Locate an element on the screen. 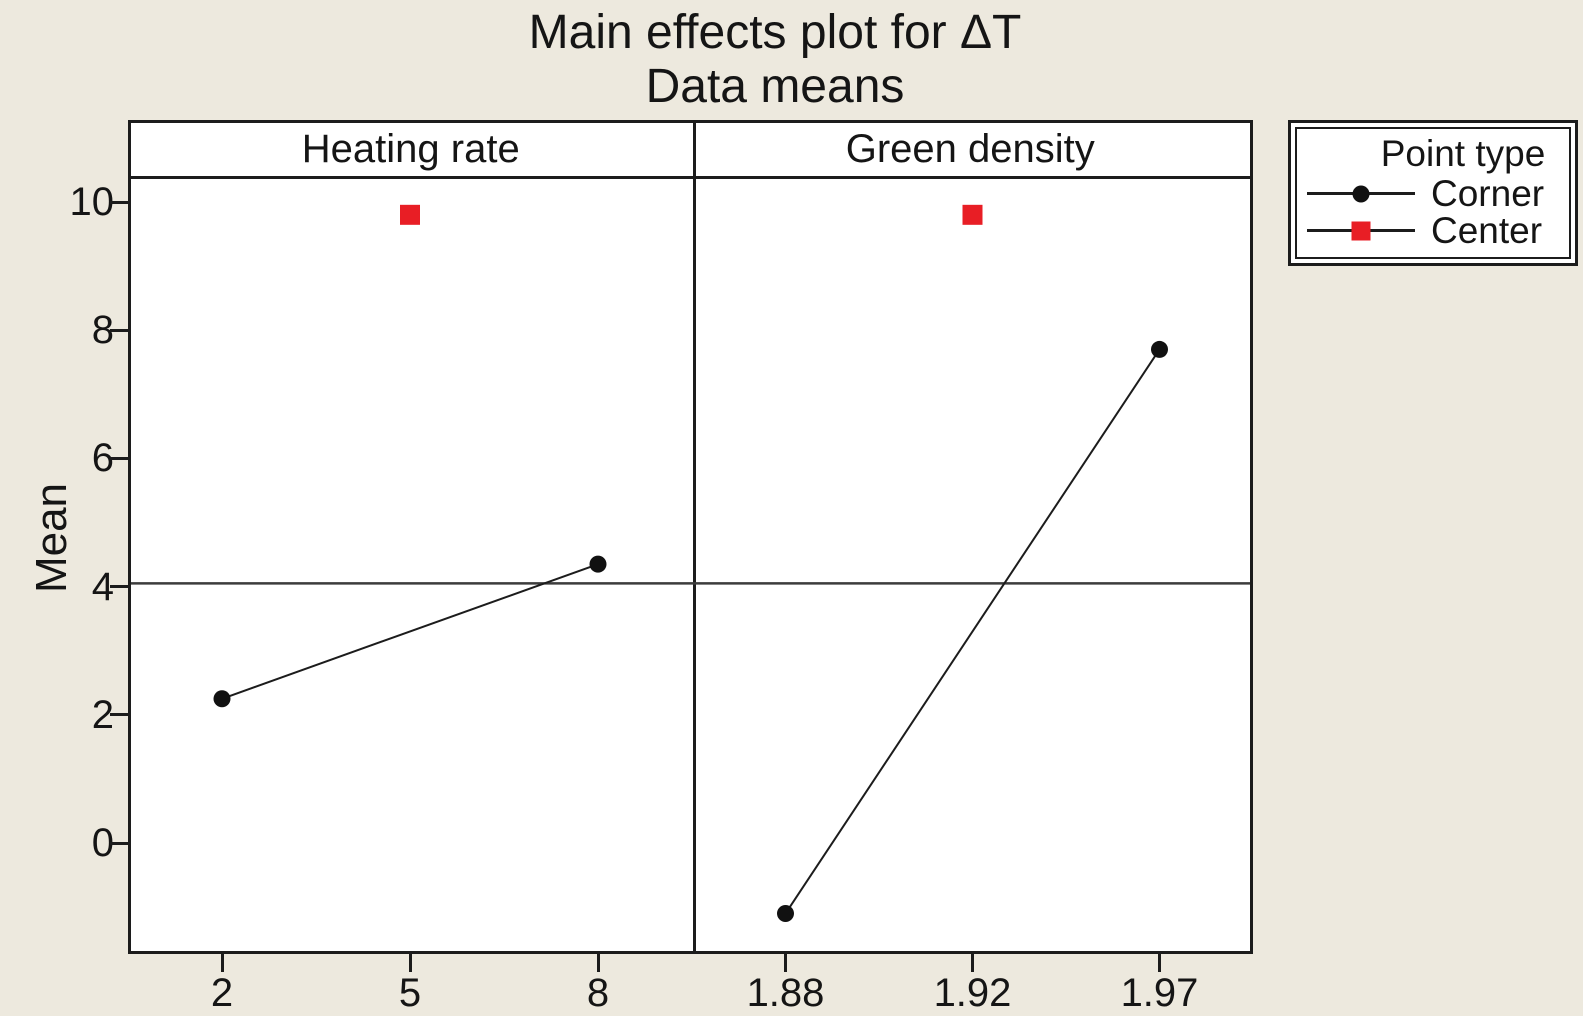  corner-circle-icon is located at coordinates (1361, 193).